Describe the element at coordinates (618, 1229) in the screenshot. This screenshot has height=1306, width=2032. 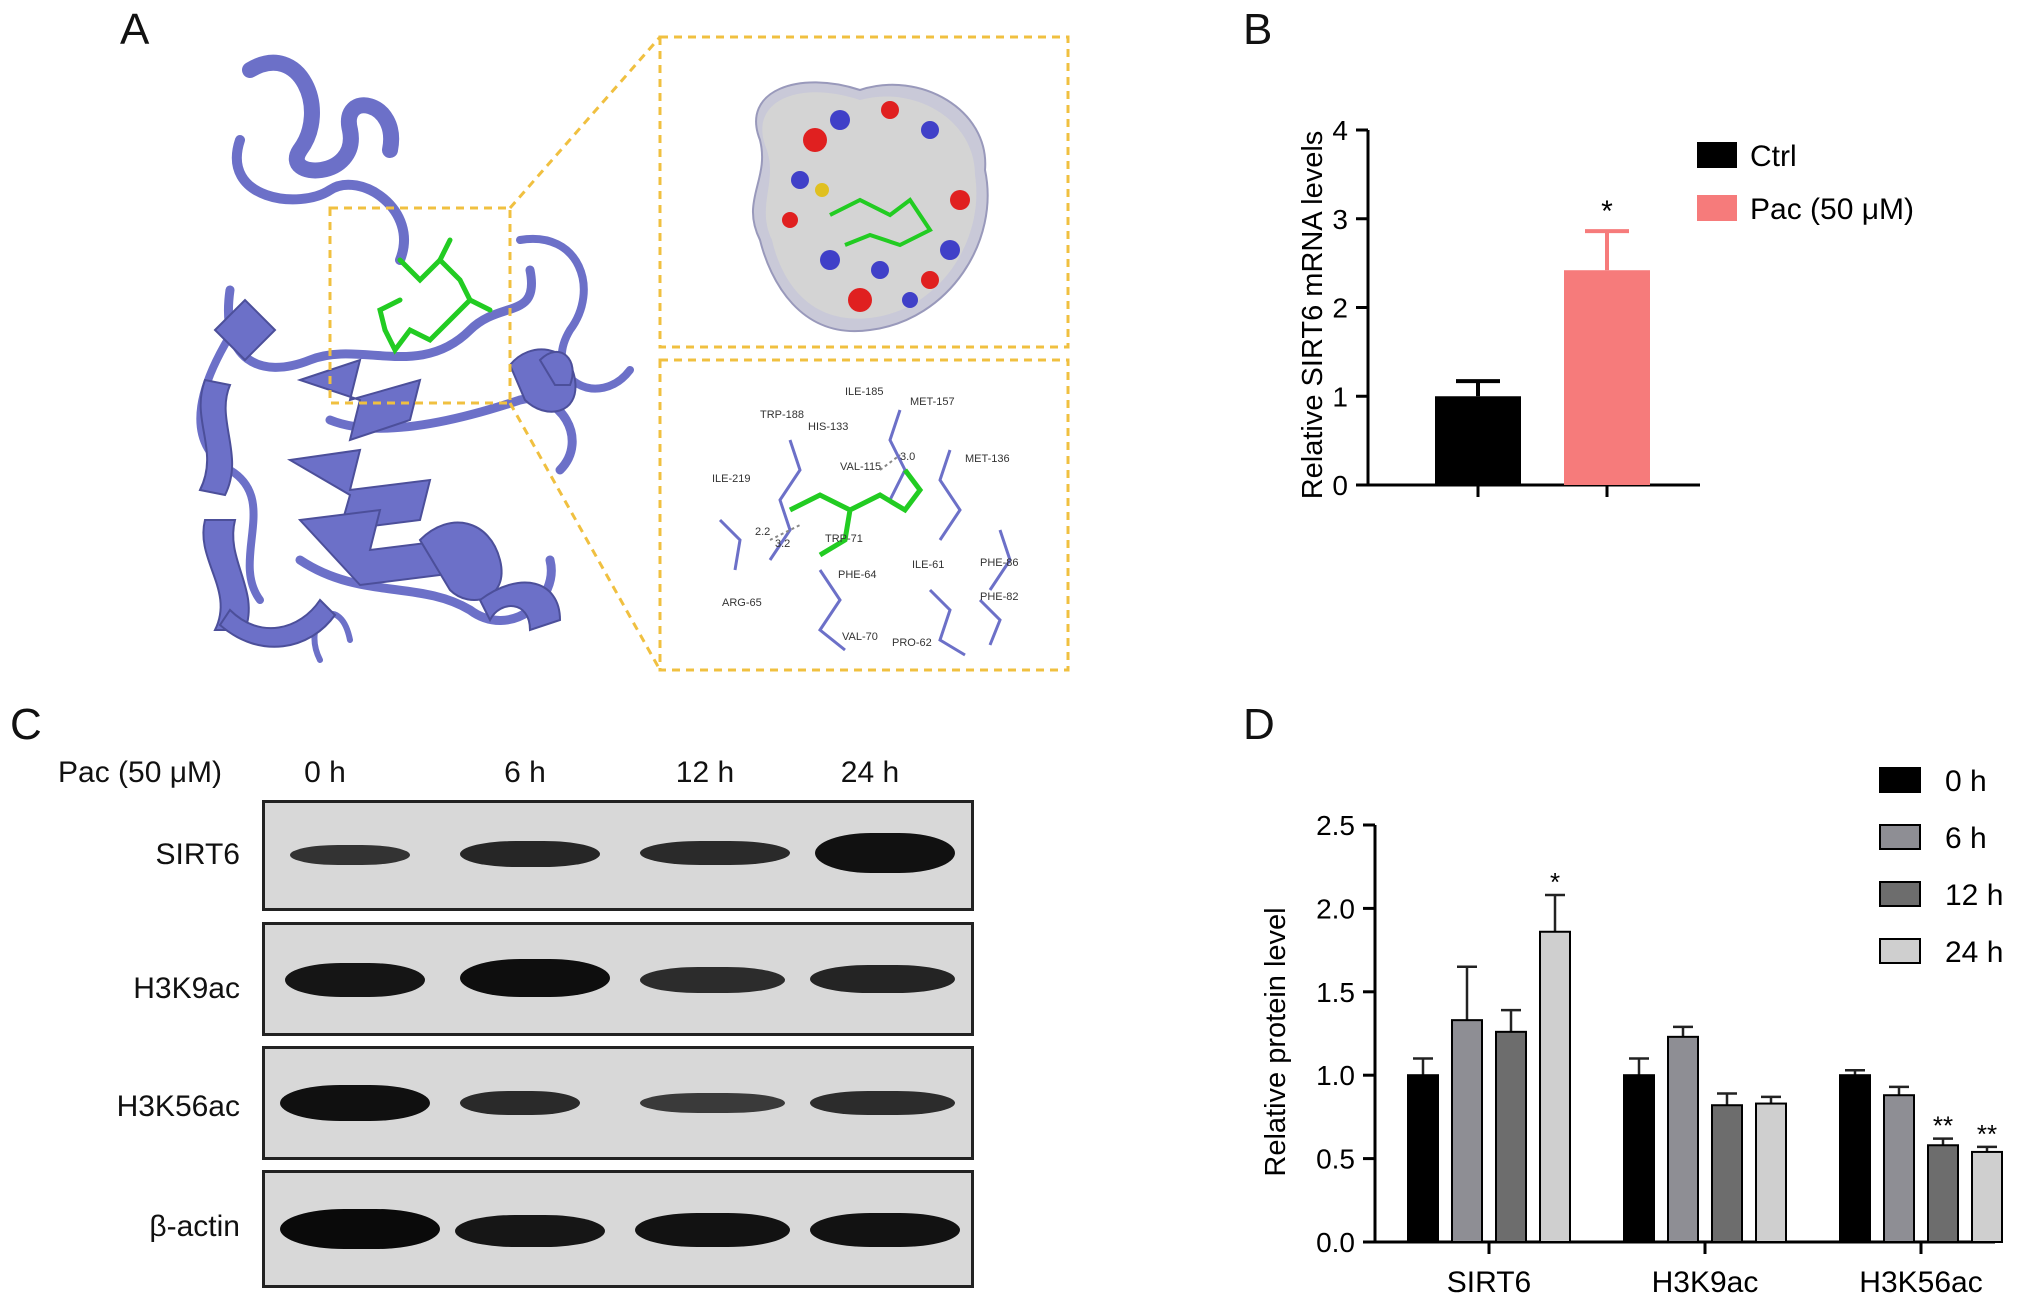
I see `blot-strip-actin` at that location.